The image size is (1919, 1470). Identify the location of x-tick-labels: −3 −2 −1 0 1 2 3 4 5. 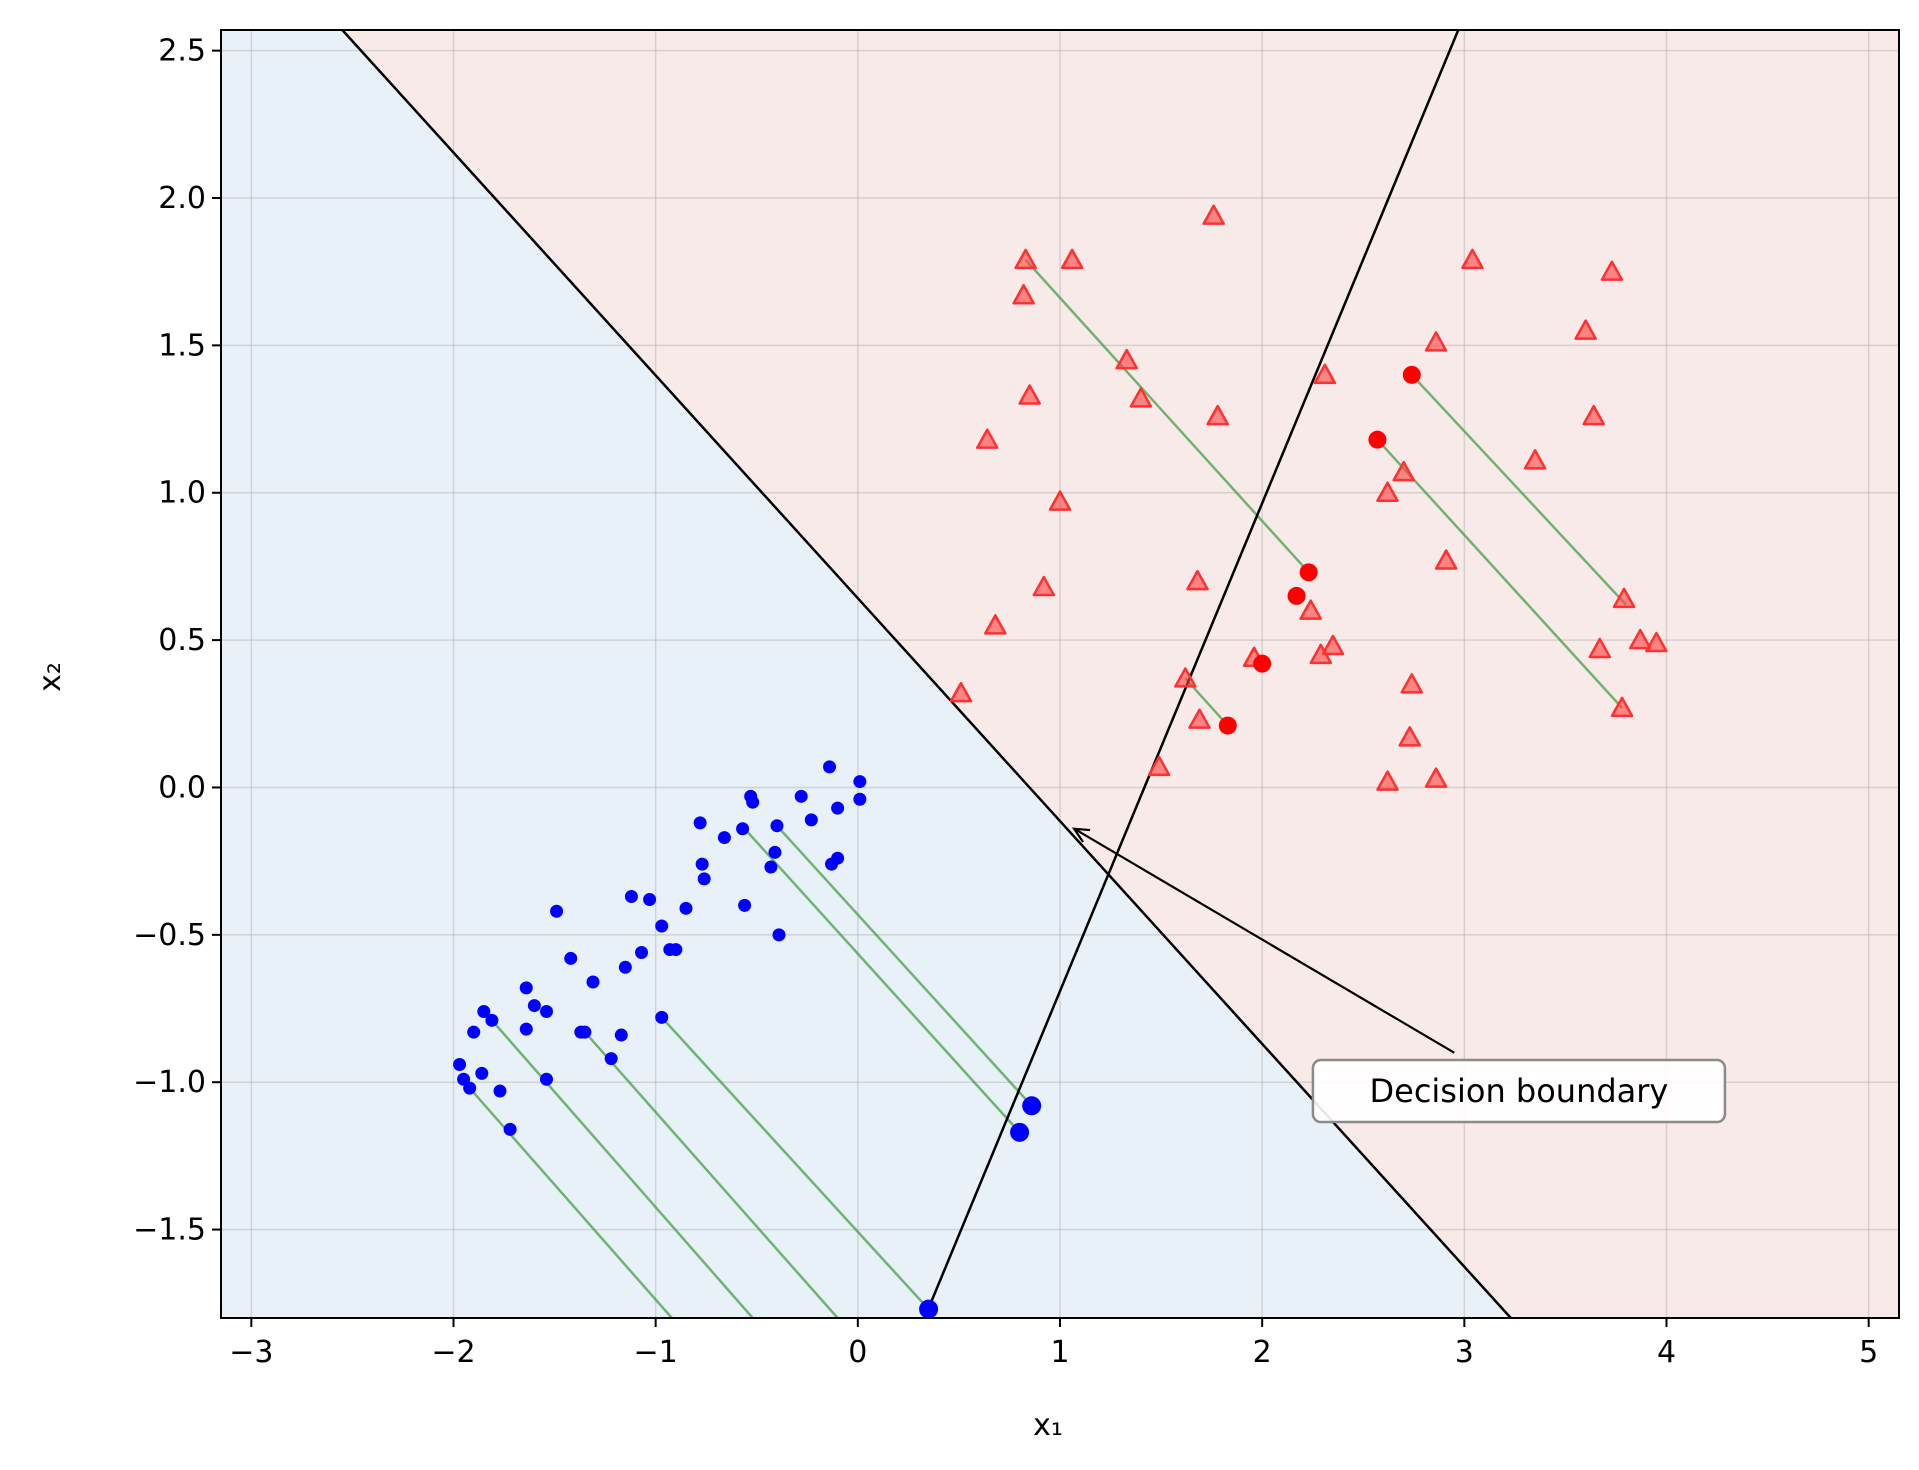
(1053, 1344).